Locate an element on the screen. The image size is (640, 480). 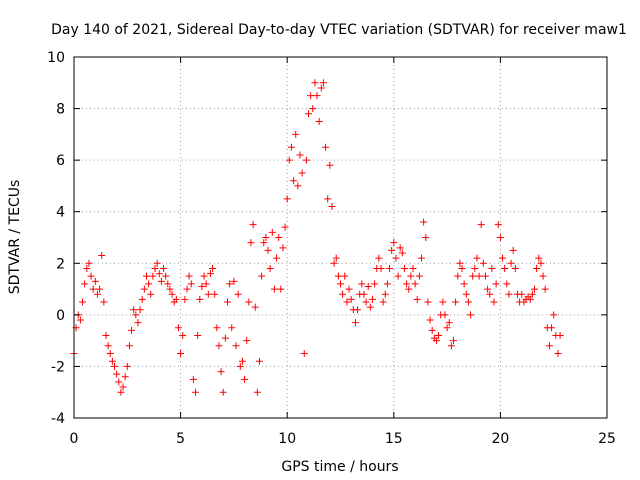
x-axis-label: GPS time / hours is located at coordinates (339, 467).